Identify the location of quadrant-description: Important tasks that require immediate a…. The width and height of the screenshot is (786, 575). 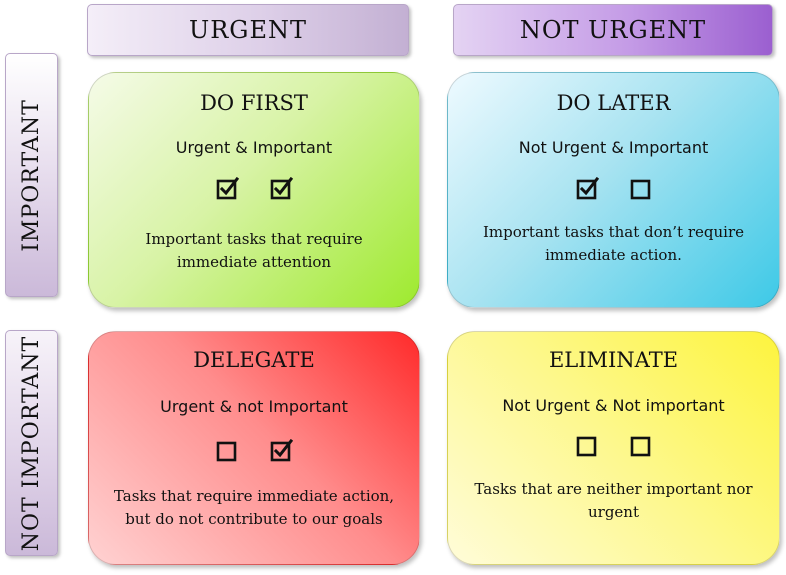
(254, 250).